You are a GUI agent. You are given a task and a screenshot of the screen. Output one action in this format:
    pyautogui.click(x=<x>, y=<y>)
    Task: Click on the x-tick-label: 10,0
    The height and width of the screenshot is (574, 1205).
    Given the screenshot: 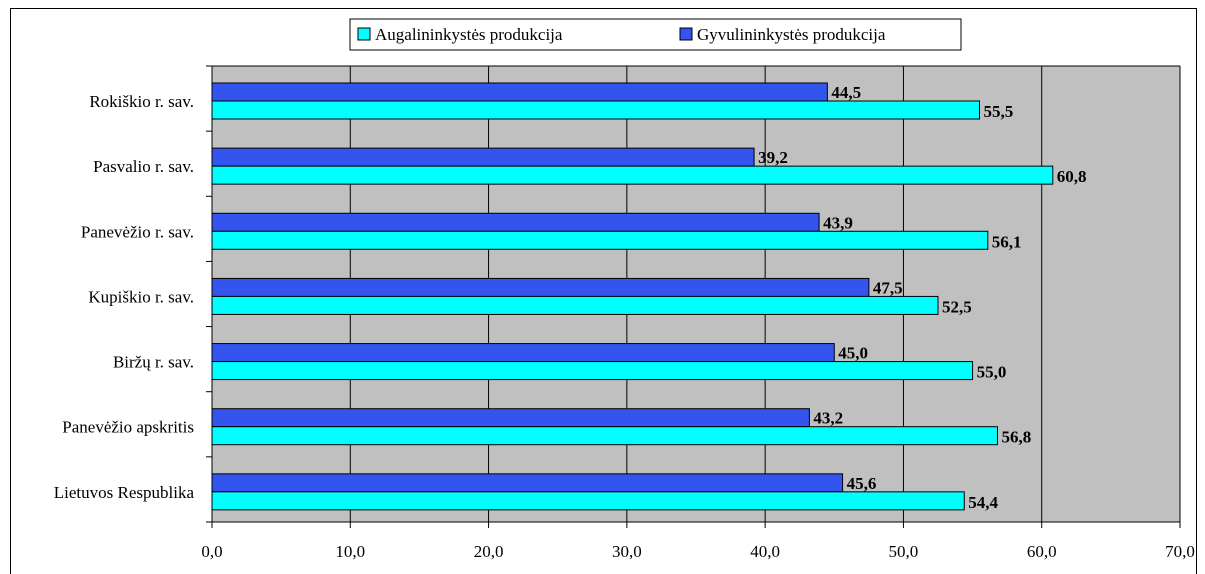 What is the action you would take?
    pyautogui.click(x=350, y=551)
    